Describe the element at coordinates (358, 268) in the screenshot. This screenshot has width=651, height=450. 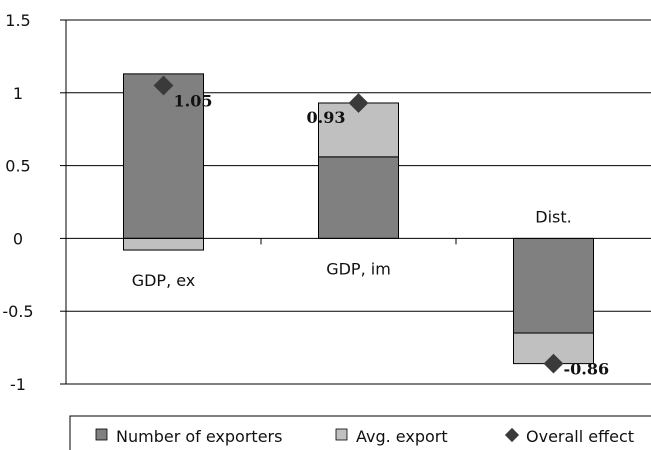
I see `category-label-gdp-im: GDP, im` at that location.